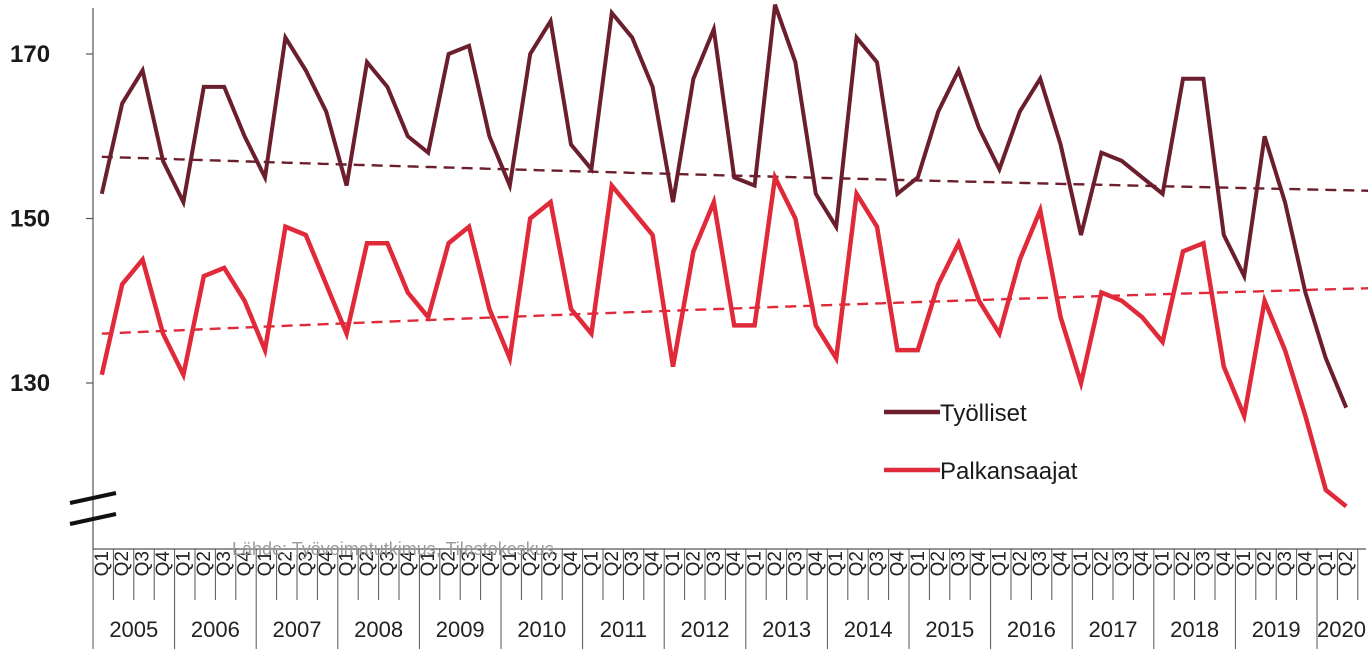  I want to click on year-label: 2020, so click(1341, 629).